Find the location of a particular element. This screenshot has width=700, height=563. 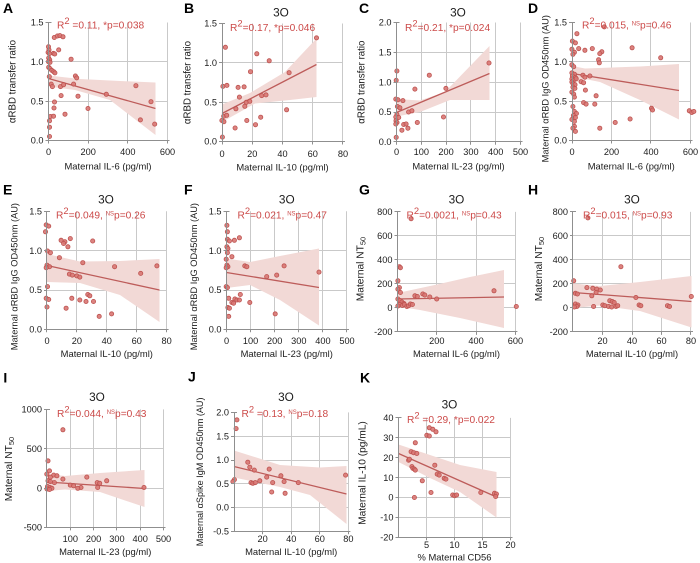

svg-text:Maternal αSpike IgM OD450nm (A: Maternal αSpike IgM OD450nm (AU) is located at coordinates (200, 471).